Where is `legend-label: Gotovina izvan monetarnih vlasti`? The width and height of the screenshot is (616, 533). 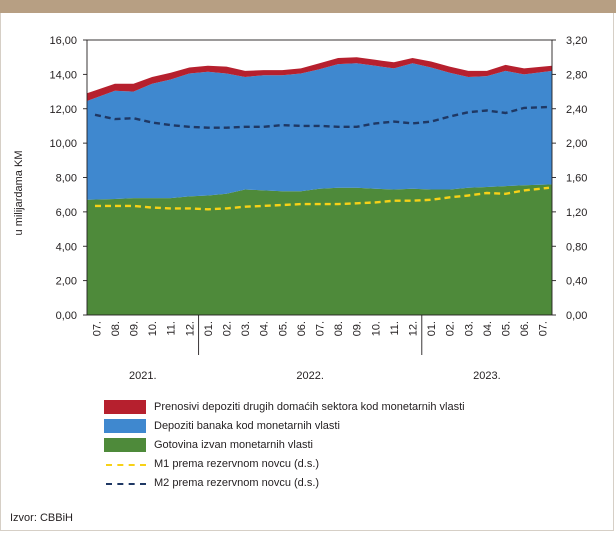 legend-label: Gotovina izvan monetarnih vlasti is located at coordinates (233, 445).